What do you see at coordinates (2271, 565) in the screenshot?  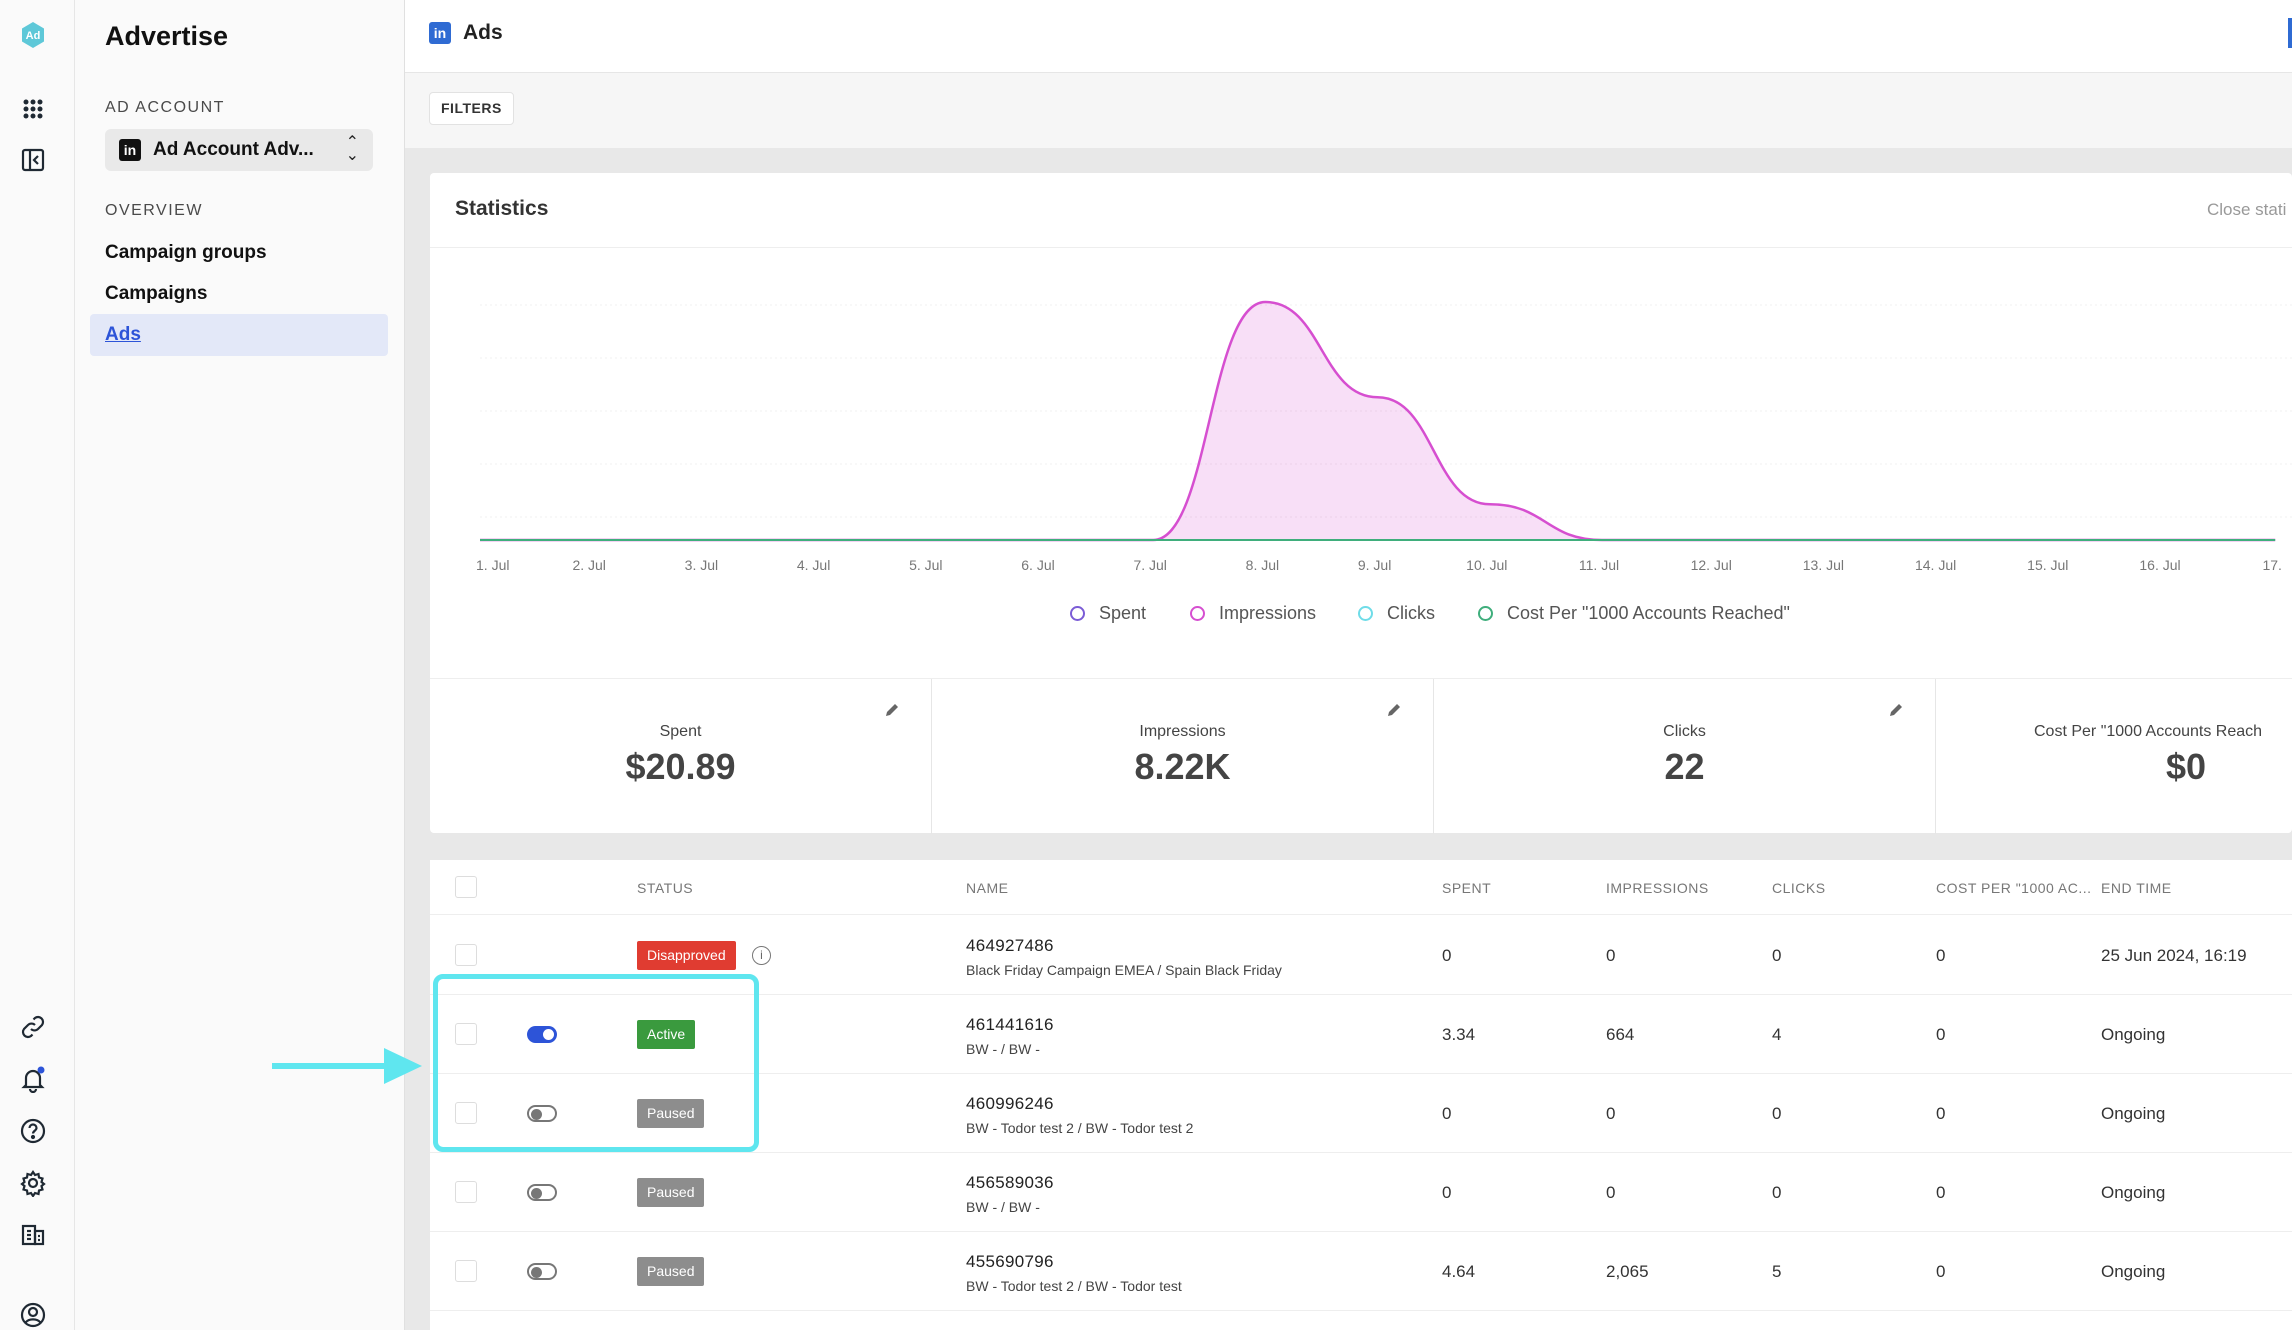 I see `x-tick-label: 17.` at bounding box center [2271, 565].